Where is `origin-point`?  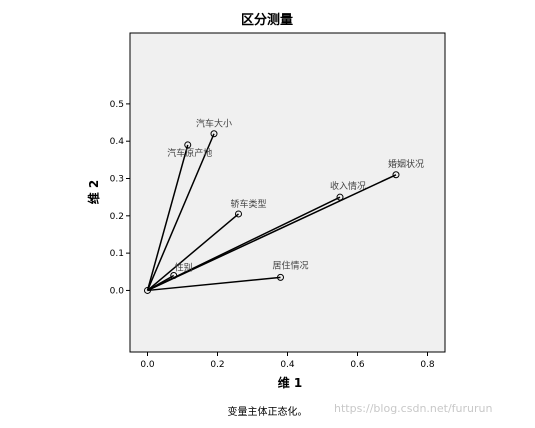
origin-point is located at coordinates (147, 290).